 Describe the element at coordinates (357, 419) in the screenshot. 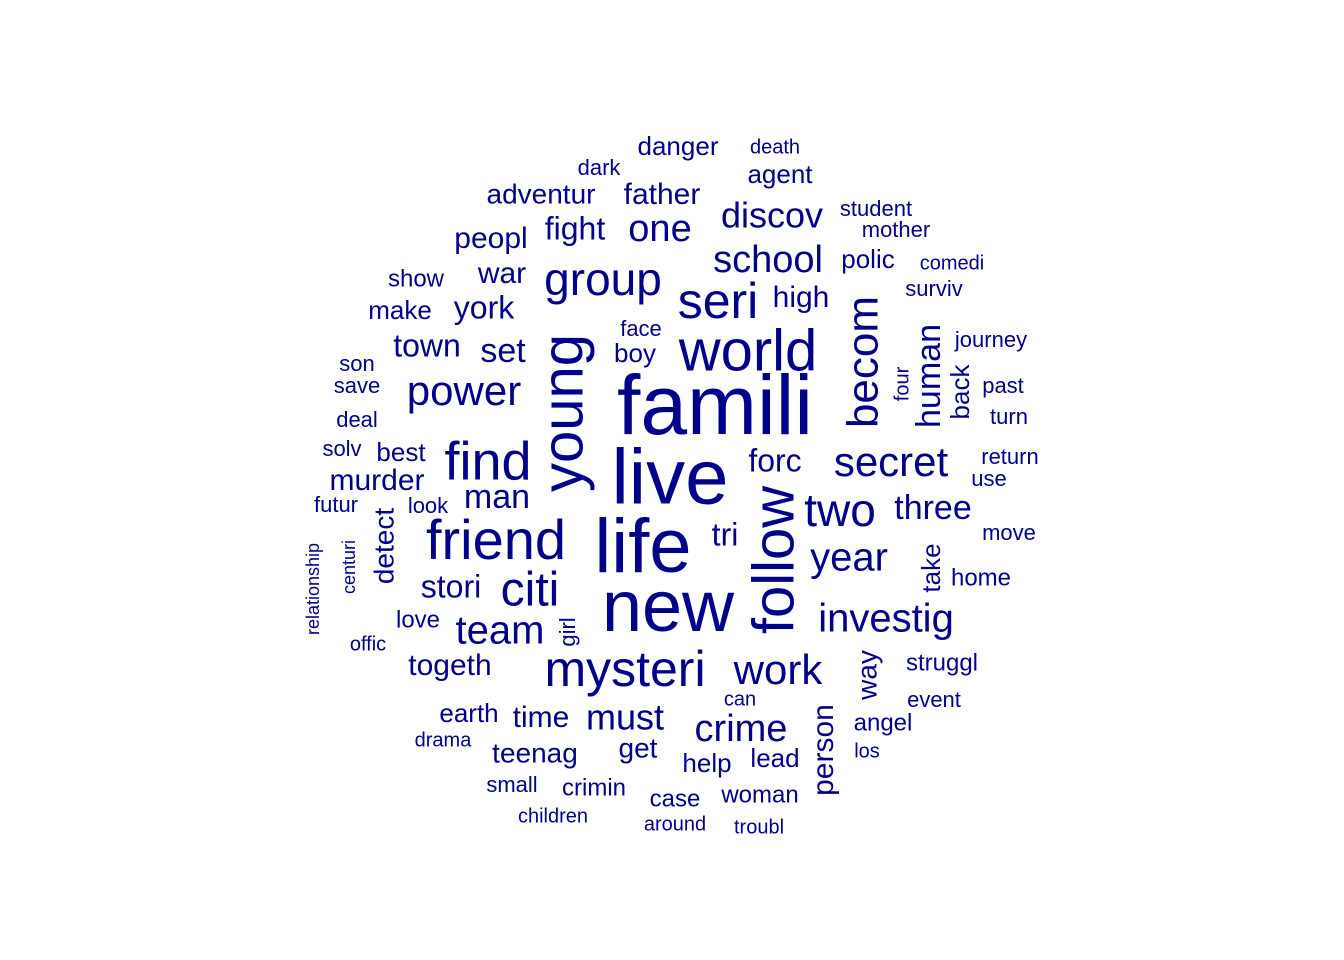

I see `word-deal: deal` at that location.